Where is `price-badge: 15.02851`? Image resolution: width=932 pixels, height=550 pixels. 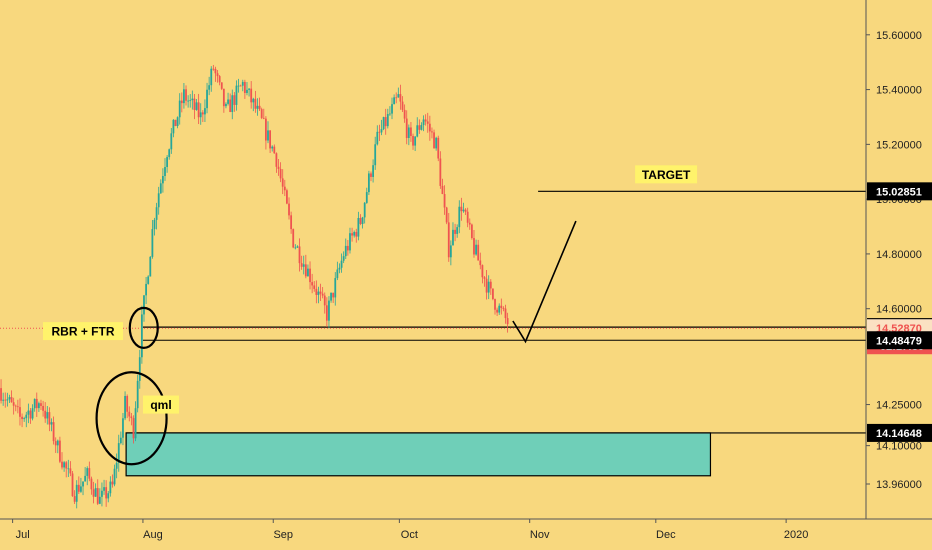 price-badge: 15.02851 is located at coordinates (899, 192).